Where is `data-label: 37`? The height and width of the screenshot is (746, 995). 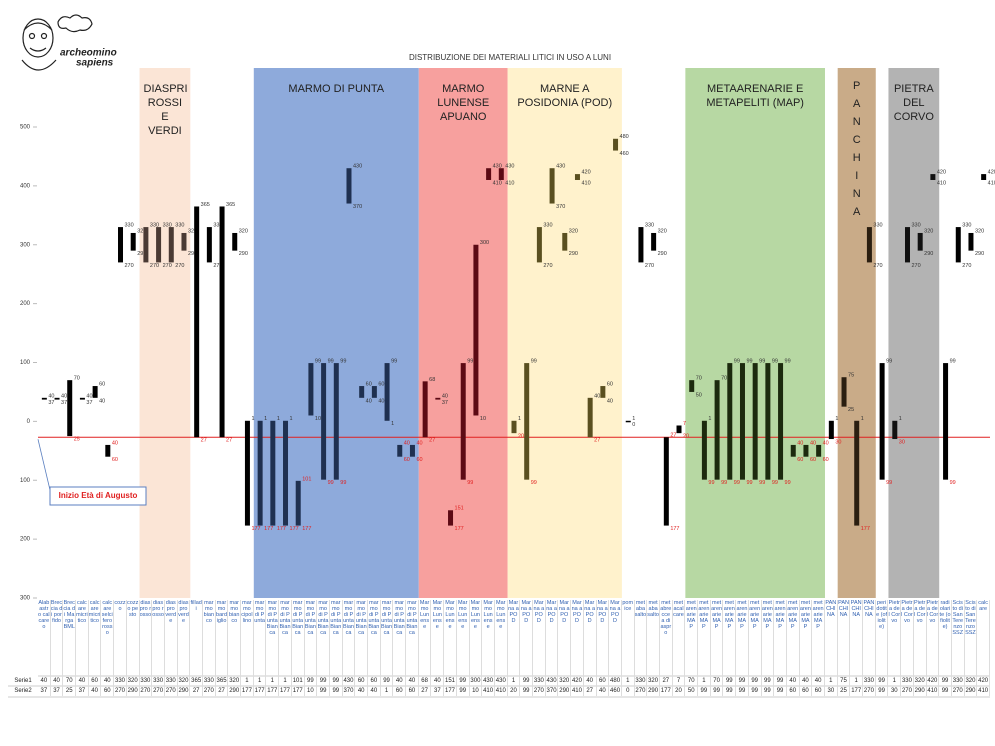 data-label: 37 is located at coordinates (89, 403).